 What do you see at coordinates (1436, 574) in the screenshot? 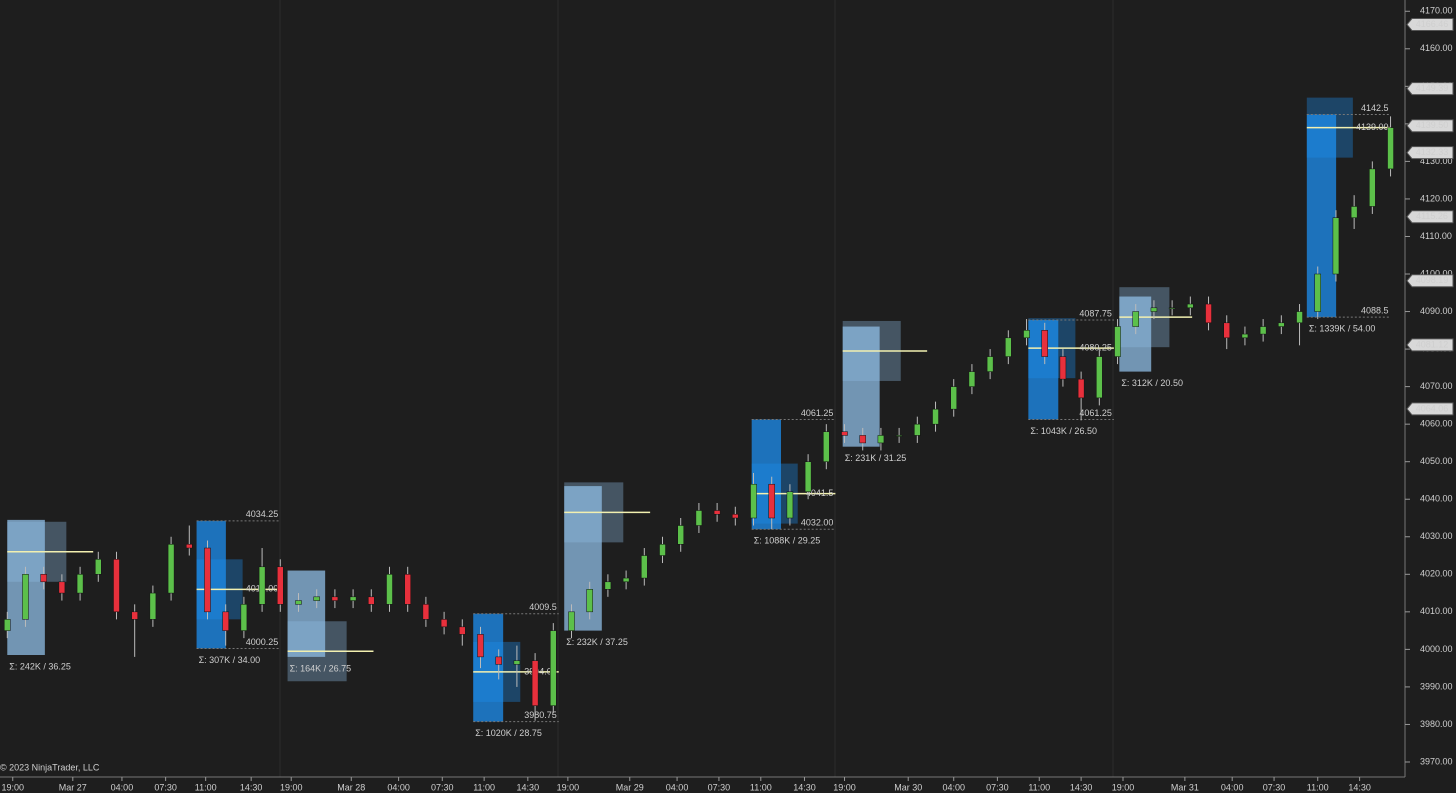
I see `y-tick-label: 4020.00` at bounding box center [1436, 574].